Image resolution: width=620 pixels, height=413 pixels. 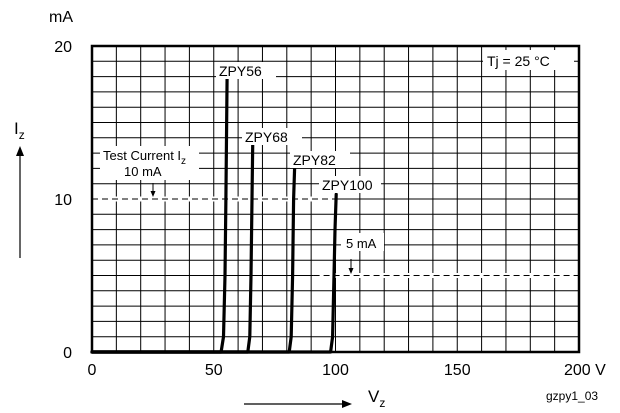 I want to click on curve-labels: ZPY56 ZPY68 ZPY82 ZPY100, so click(x=298, y=127).